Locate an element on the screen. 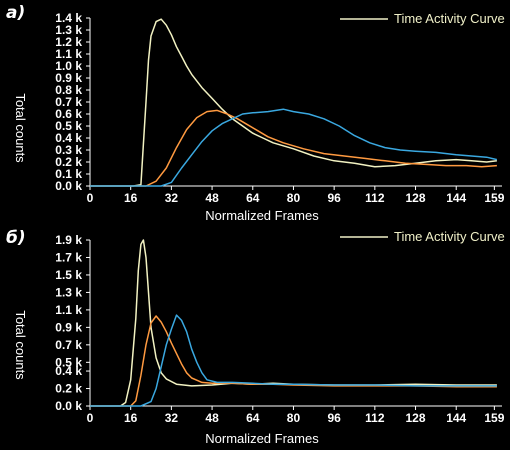 Image resolution: width=510 pixels, height=450 pixels. y-tick-label: 0.3 k is located at coordinates (68, 150).